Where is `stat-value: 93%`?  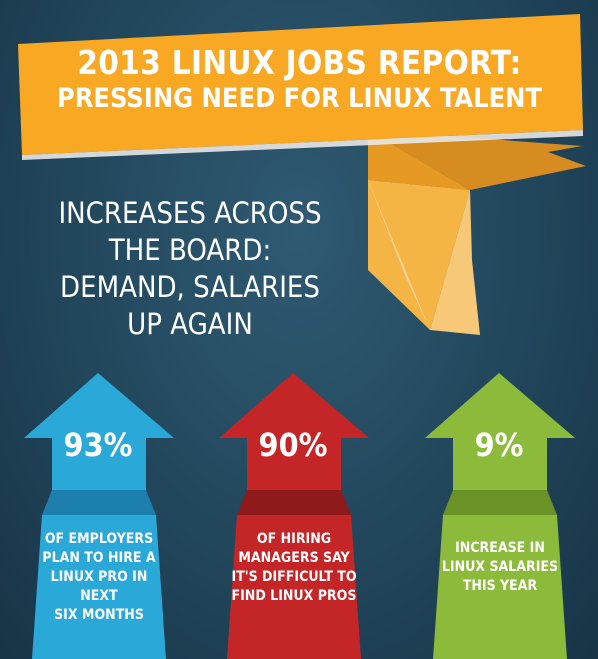 stat-value: 93% is located at coordinates (98, 445).